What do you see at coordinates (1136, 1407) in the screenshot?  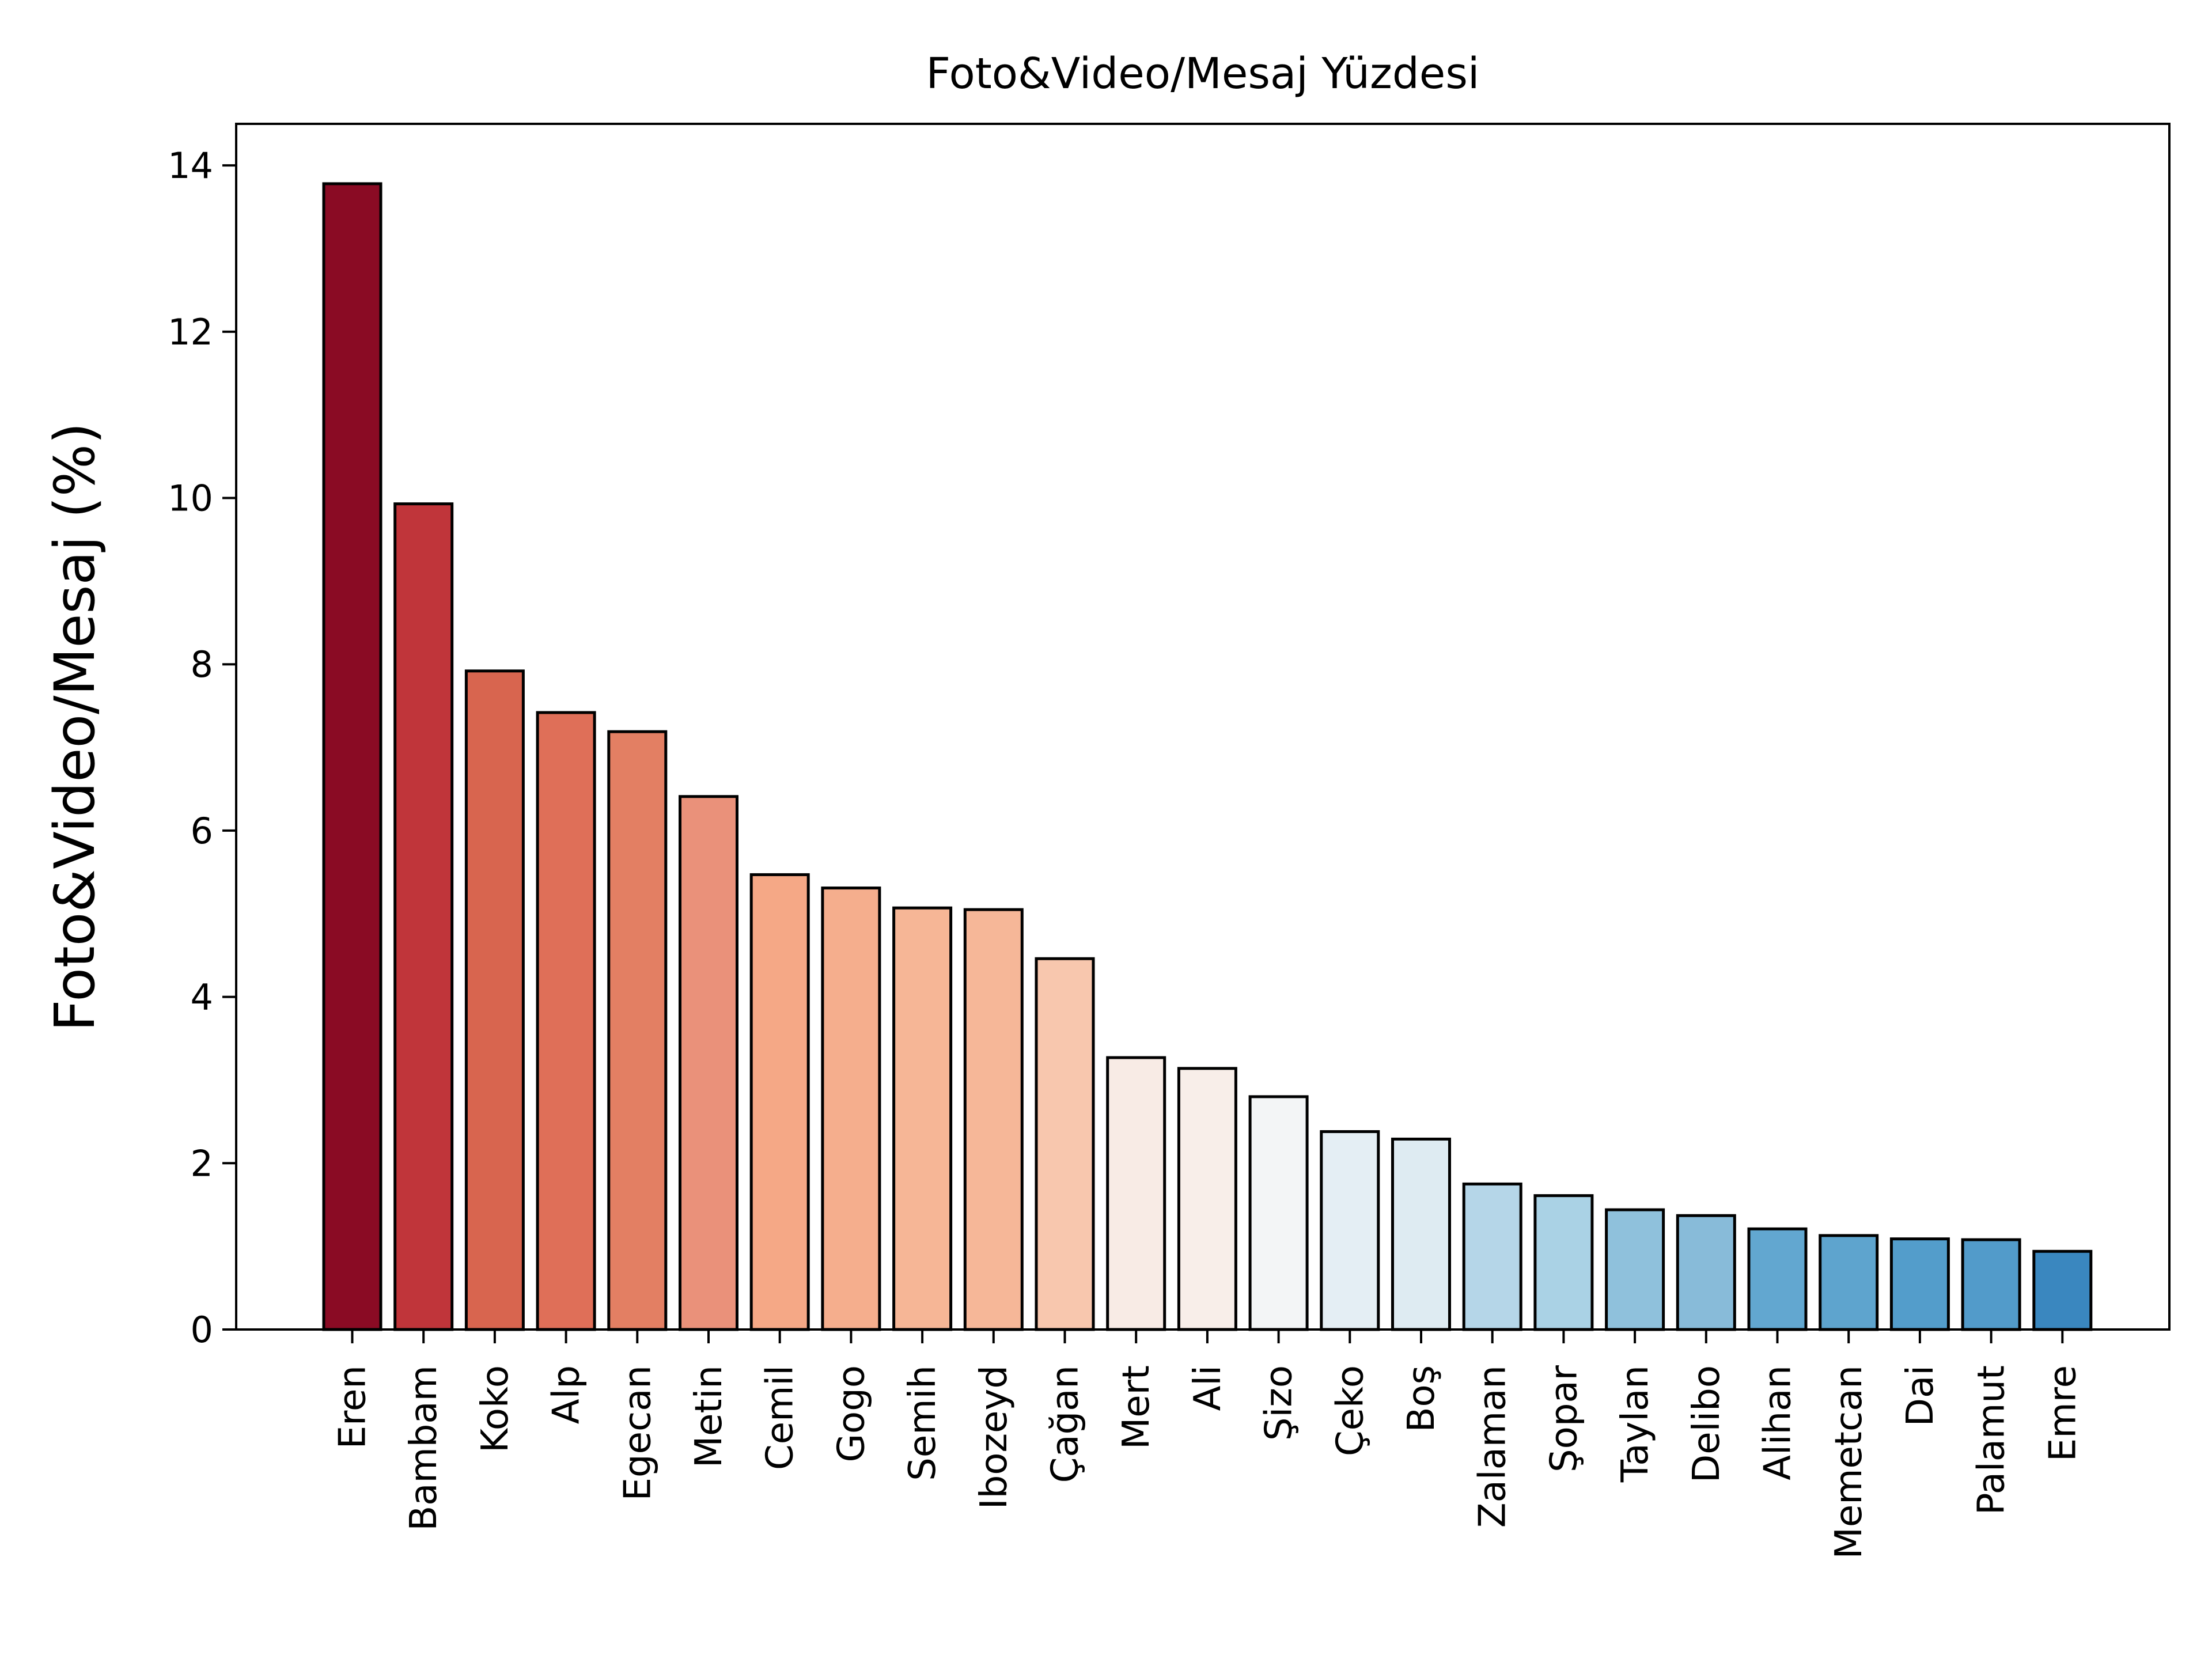 I see `x-tick-label: Mert` at bounding box center [1136, 1407].